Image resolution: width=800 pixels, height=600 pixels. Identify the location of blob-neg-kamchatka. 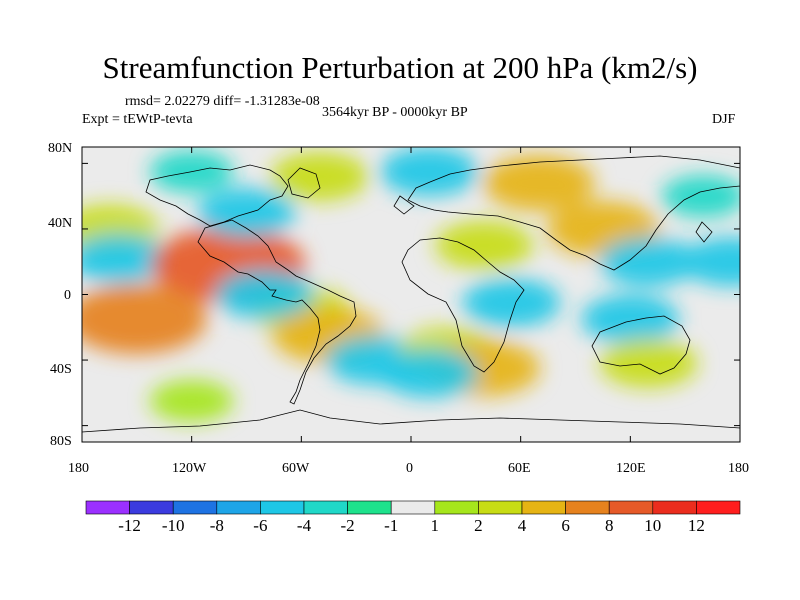
(700, 196).